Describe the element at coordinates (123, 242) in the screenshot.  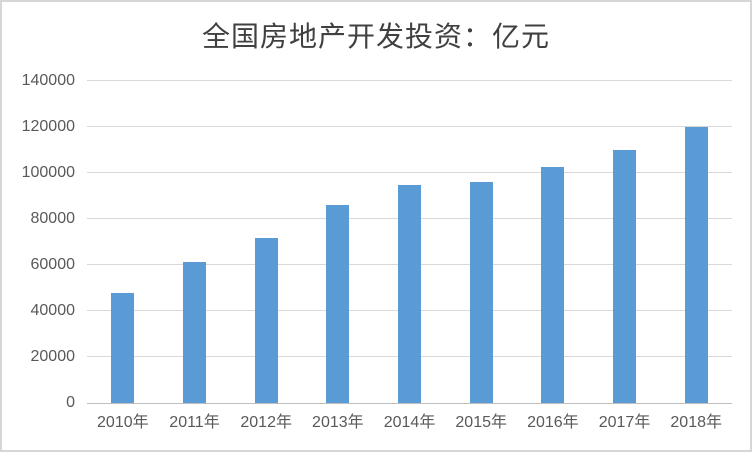
I see `bar-slot-2010年` at that location.